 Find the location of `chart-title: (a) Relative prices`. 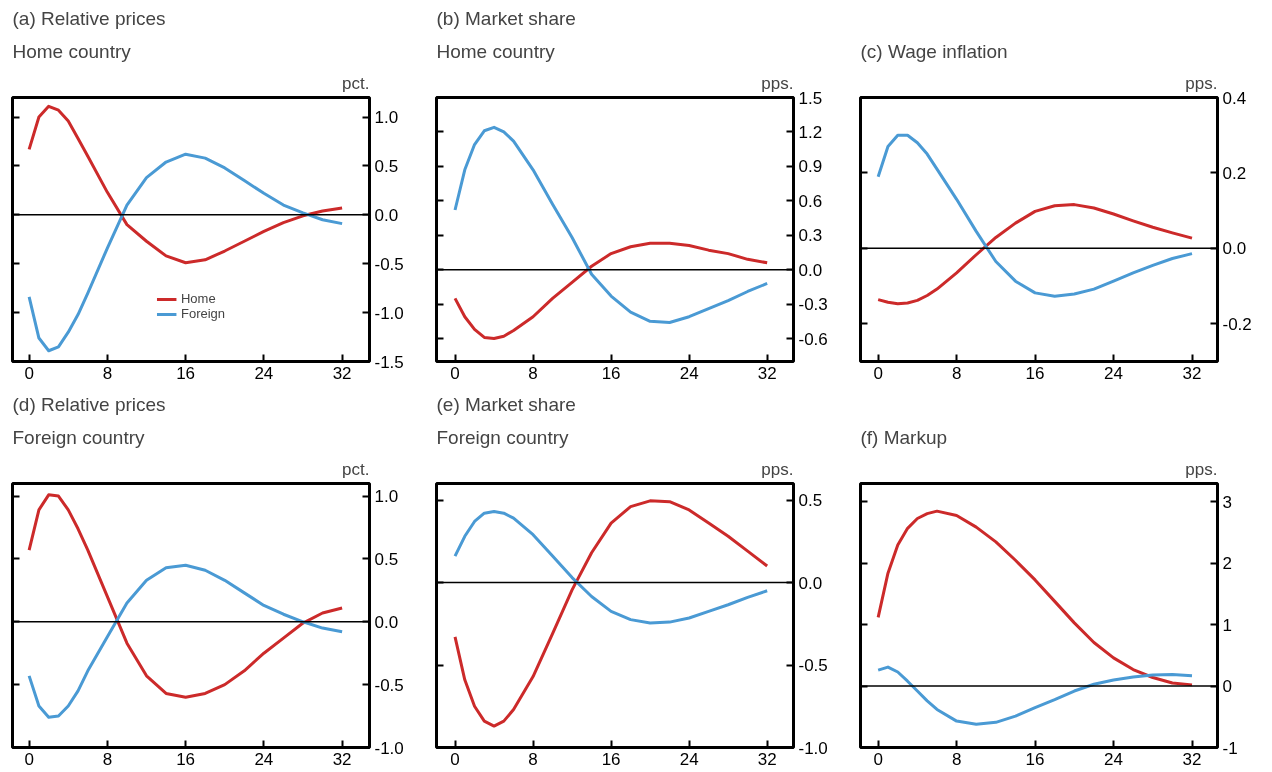

chart-title: (a) Relative prices is located at coordinates (89, 18).